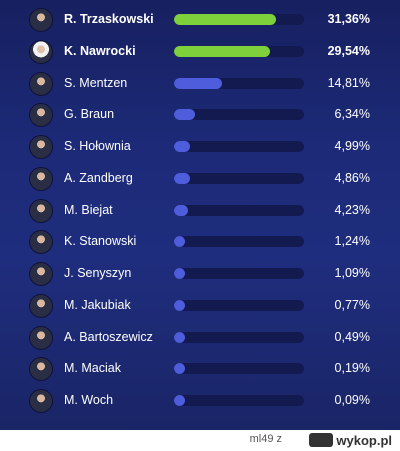  I want to click on candidate-row: S. Hołownia 4,99%, so click(200, 147).